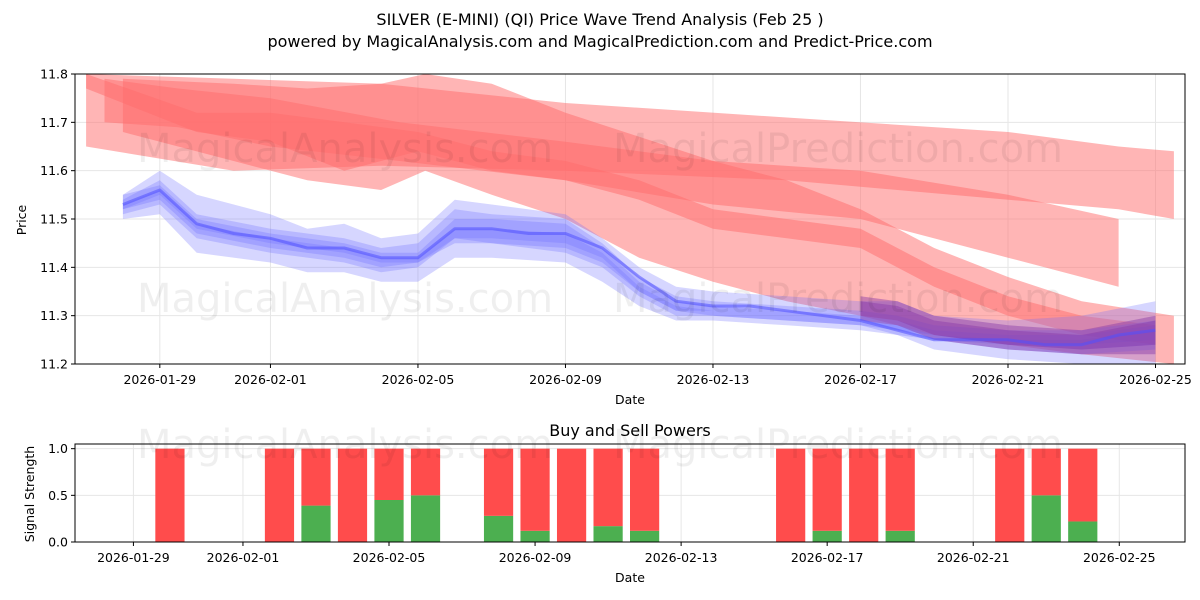 This screenshot has height=600, width=1200. I want to click on price-x-tick-label: 2026-02-05, so click(418, 379).